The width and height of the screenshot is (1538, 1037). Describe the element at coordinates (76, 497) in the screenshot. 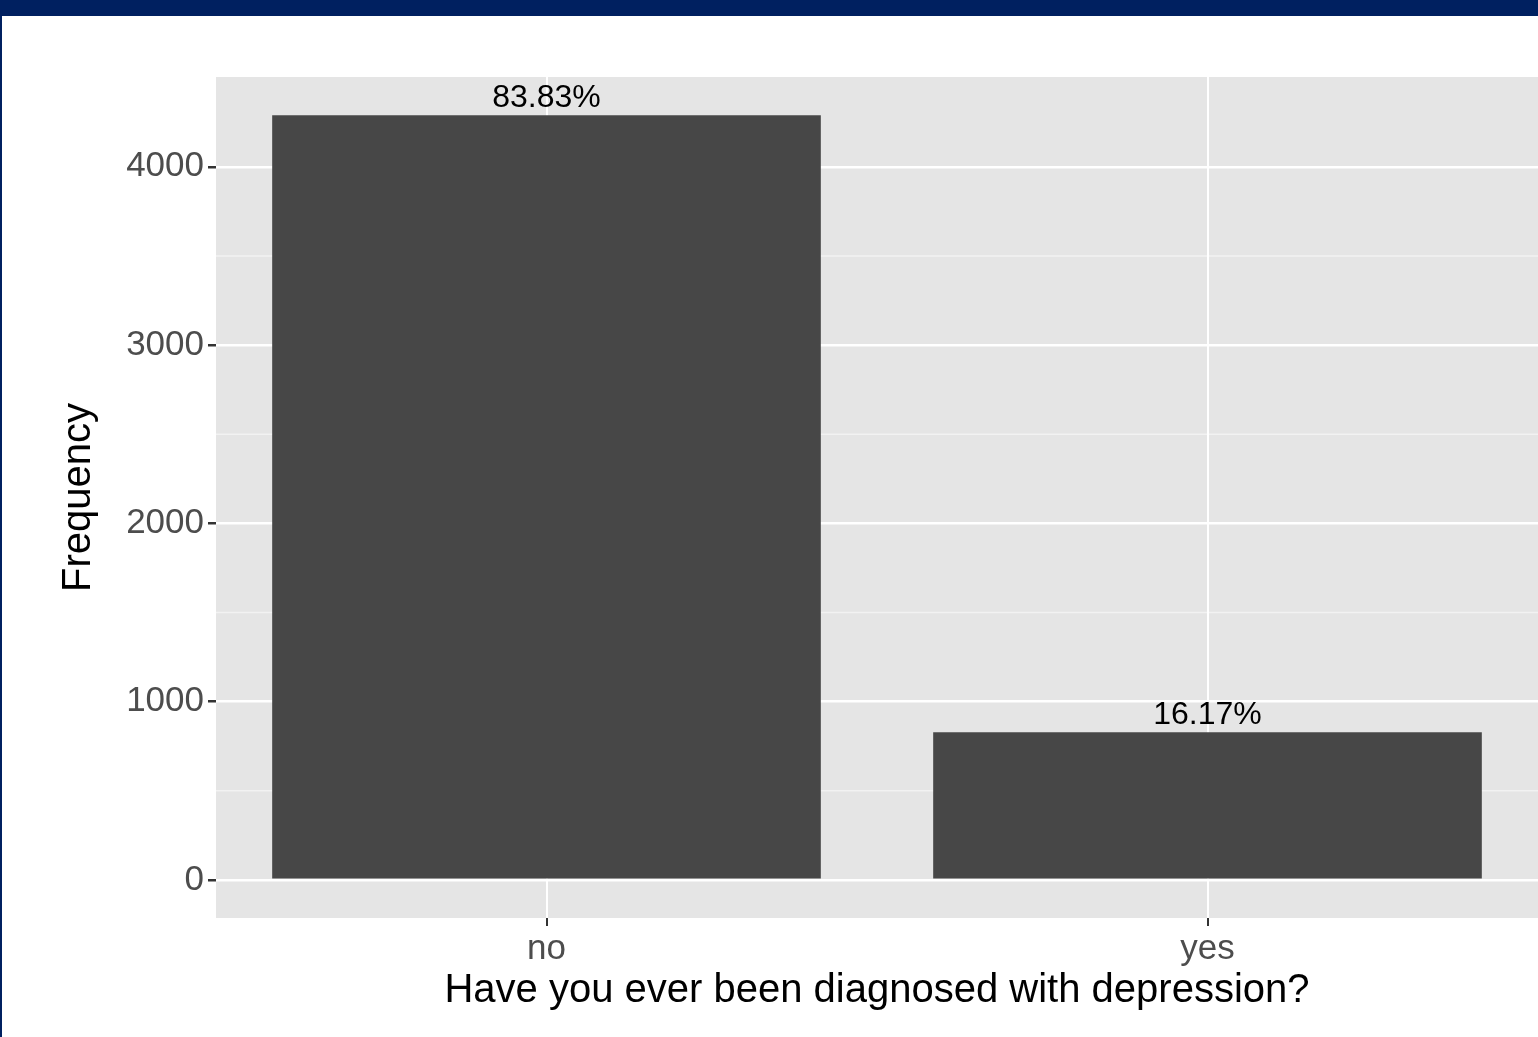

I see `y-axis-title: Frequency` at that location.